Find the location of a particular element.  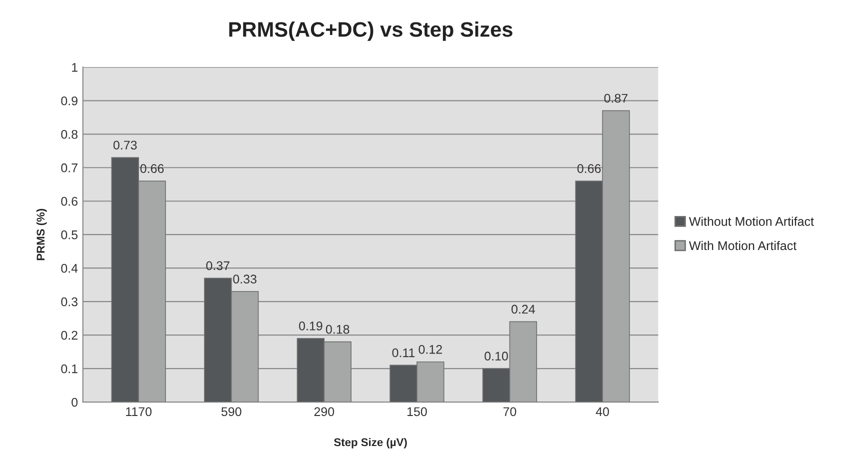

data-label: 0.11 is located at coordinates (403, 353).